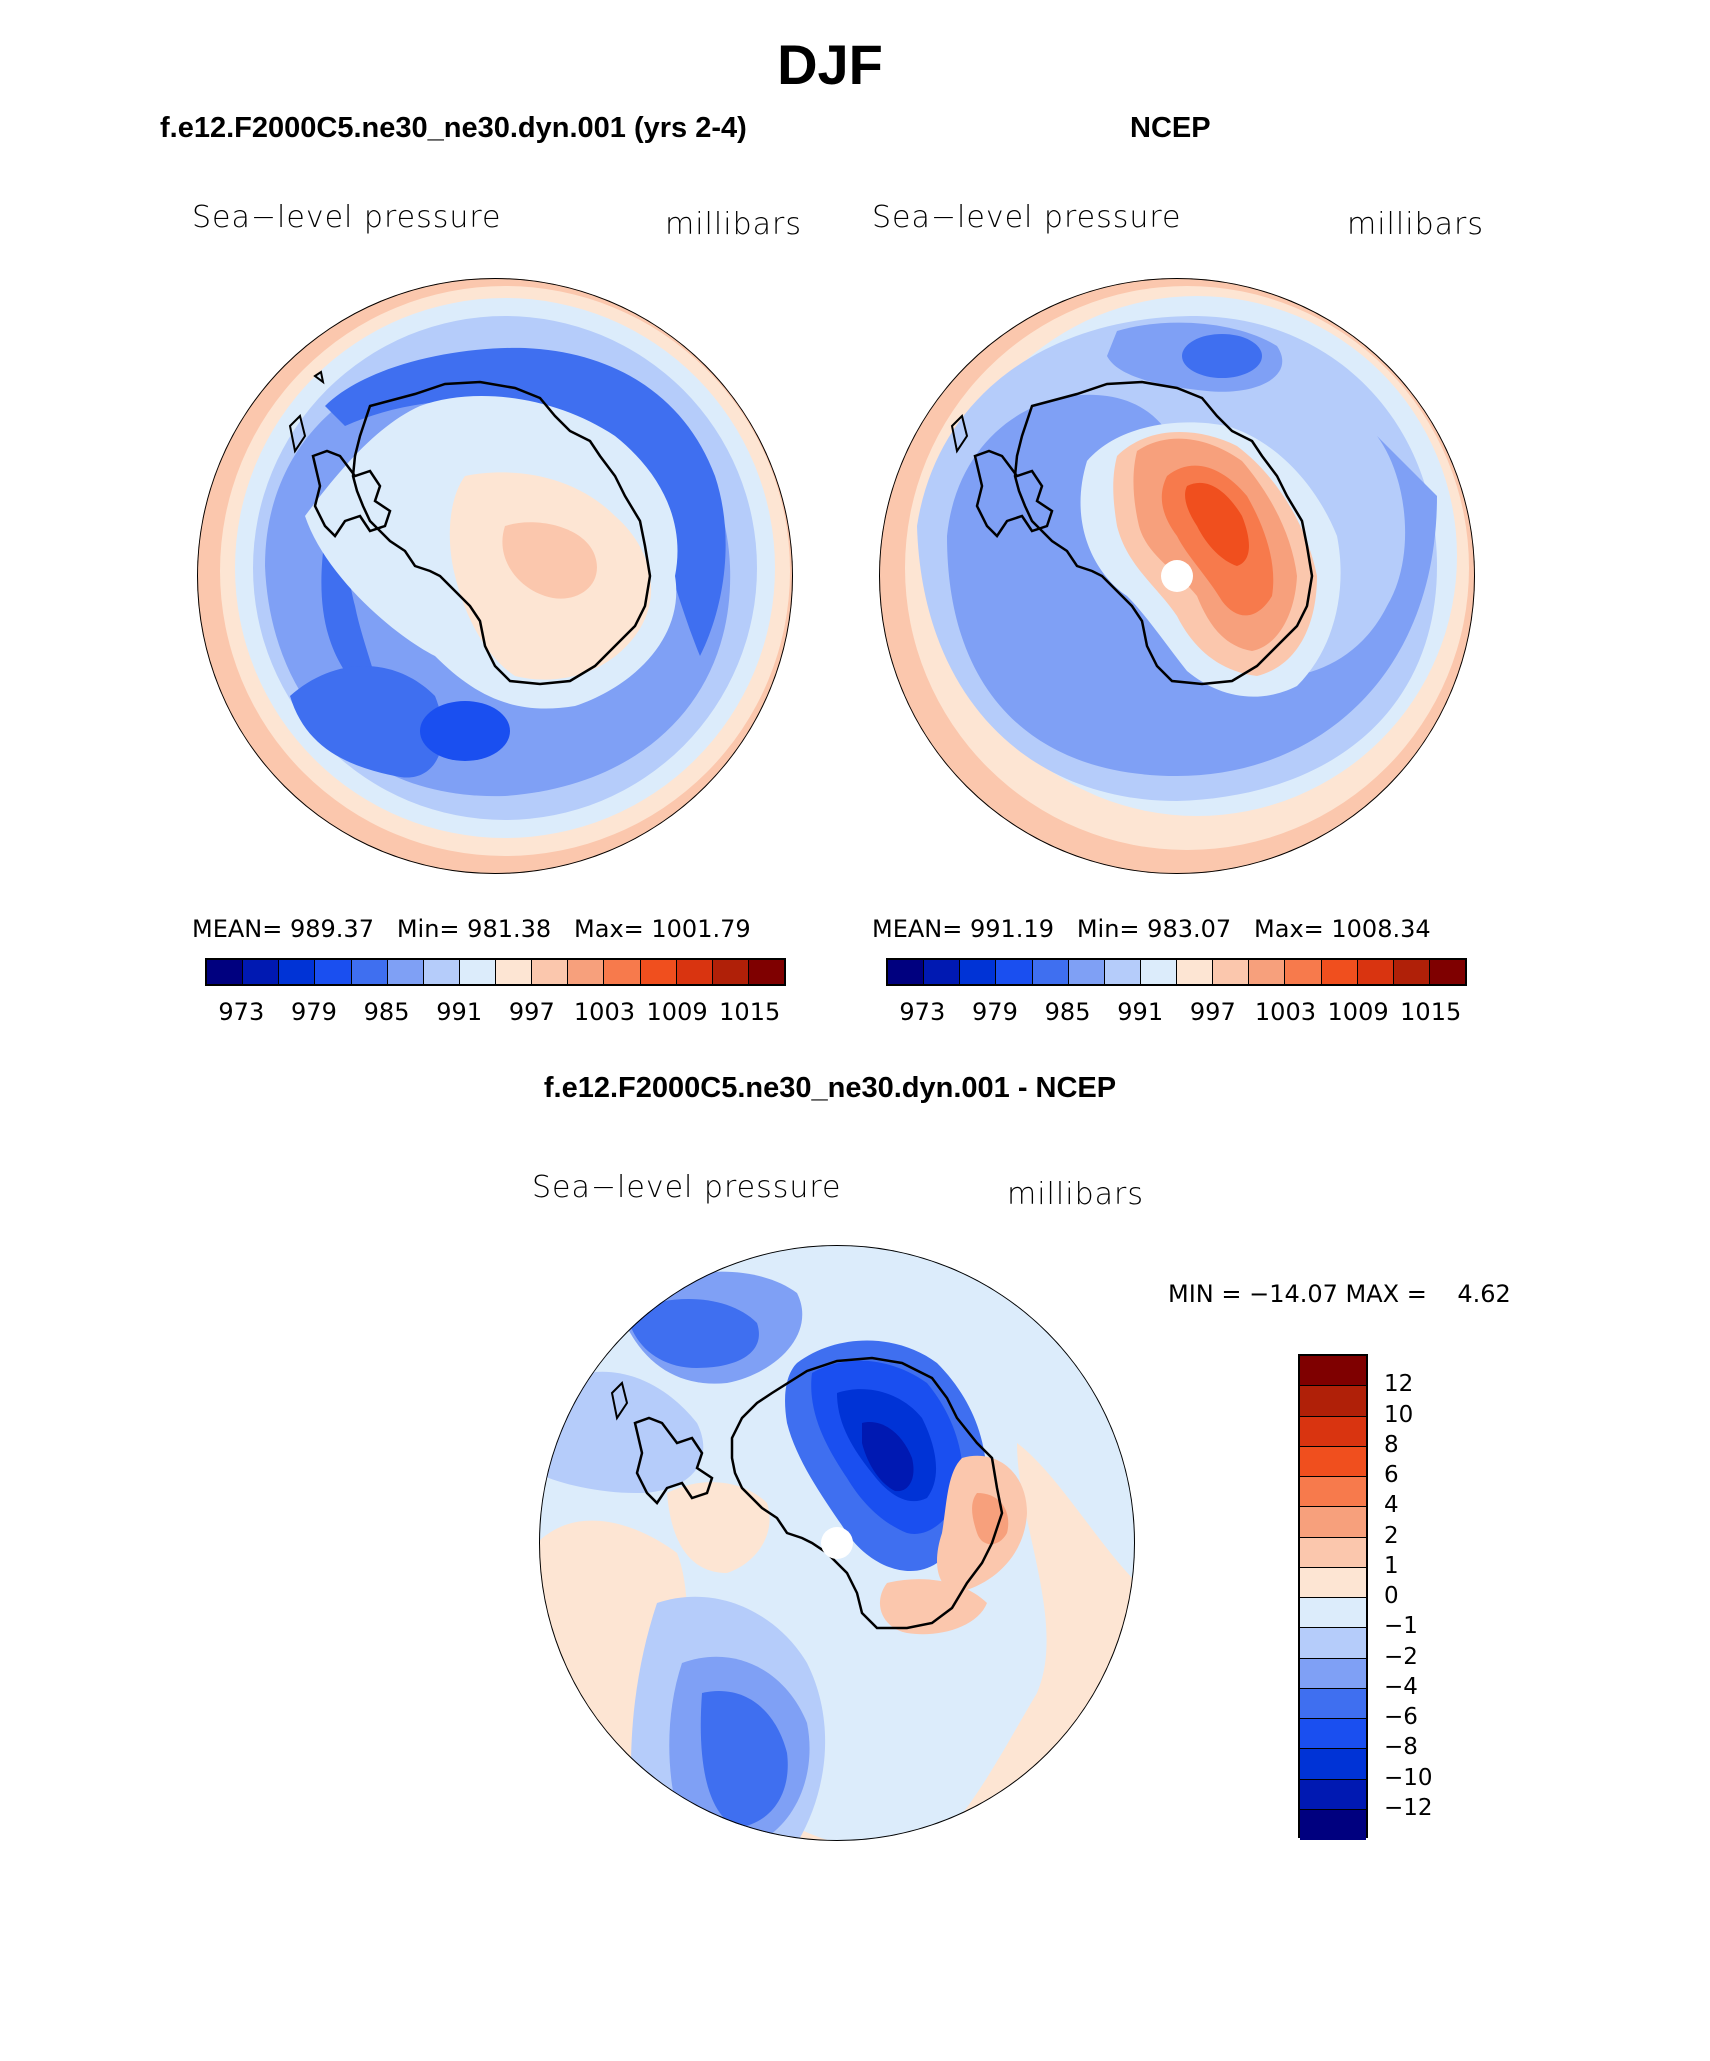 The height and width of the screenshot is (2061, 1710). I want to click on diff-map, so click(837, 1543).